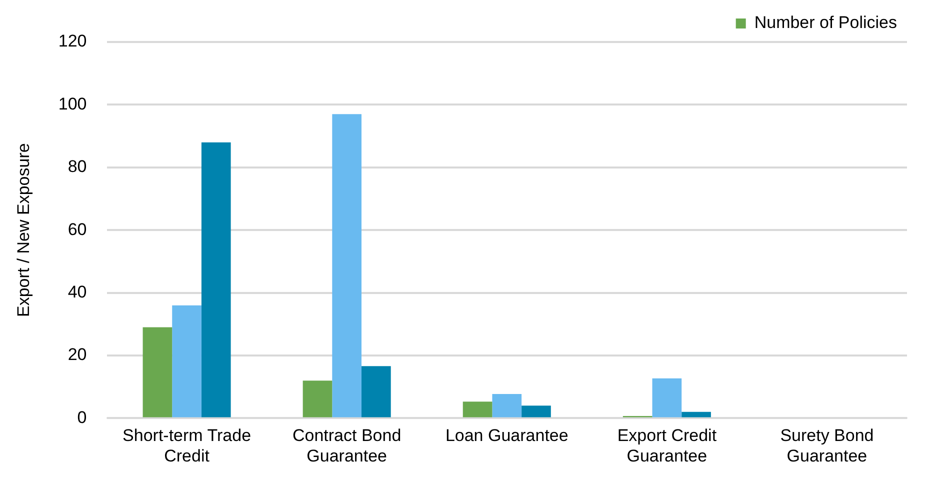  Describe the element at coordinates (77, 166) in the screenshot. I see `y-tick-label: 80` at that location.